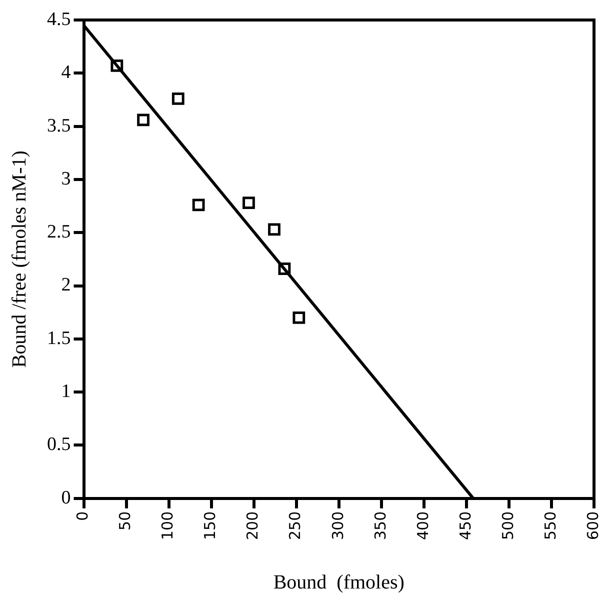 The width and height of the screenshot is (615, 603). Describe the element at coordinates (66, 179) in the screenshot. I see `y-tick-label: 3` at that location.